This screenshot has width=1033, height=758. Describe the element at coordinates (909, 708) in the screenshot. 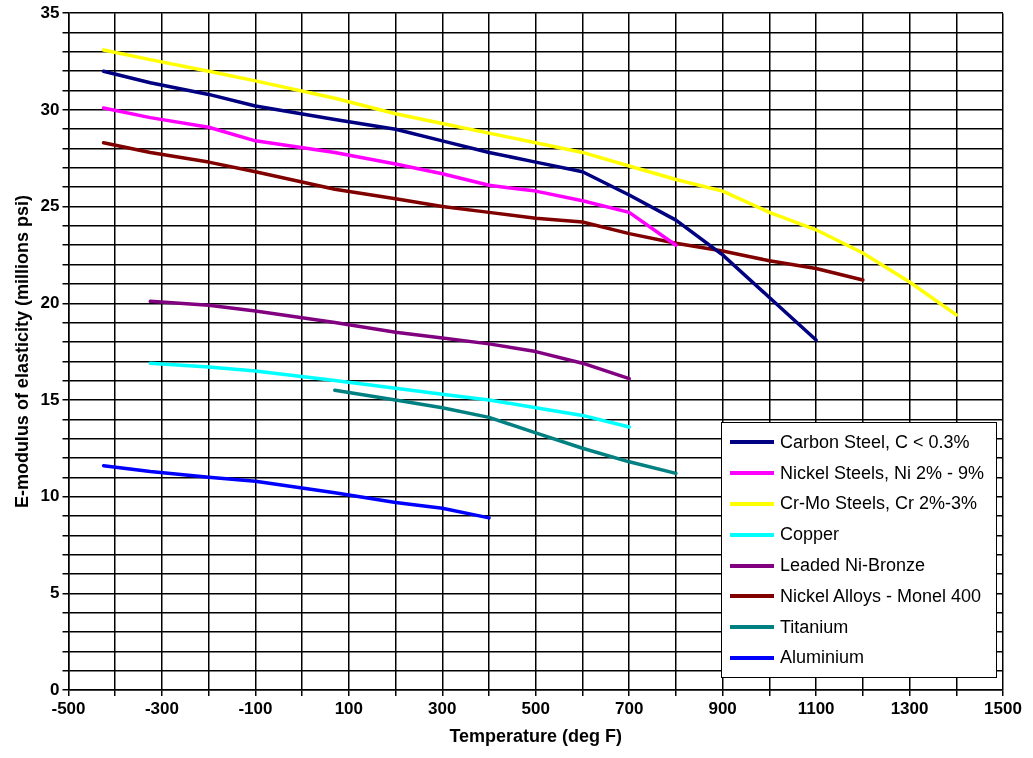

I see `x-tick-label: 1300` at that location.